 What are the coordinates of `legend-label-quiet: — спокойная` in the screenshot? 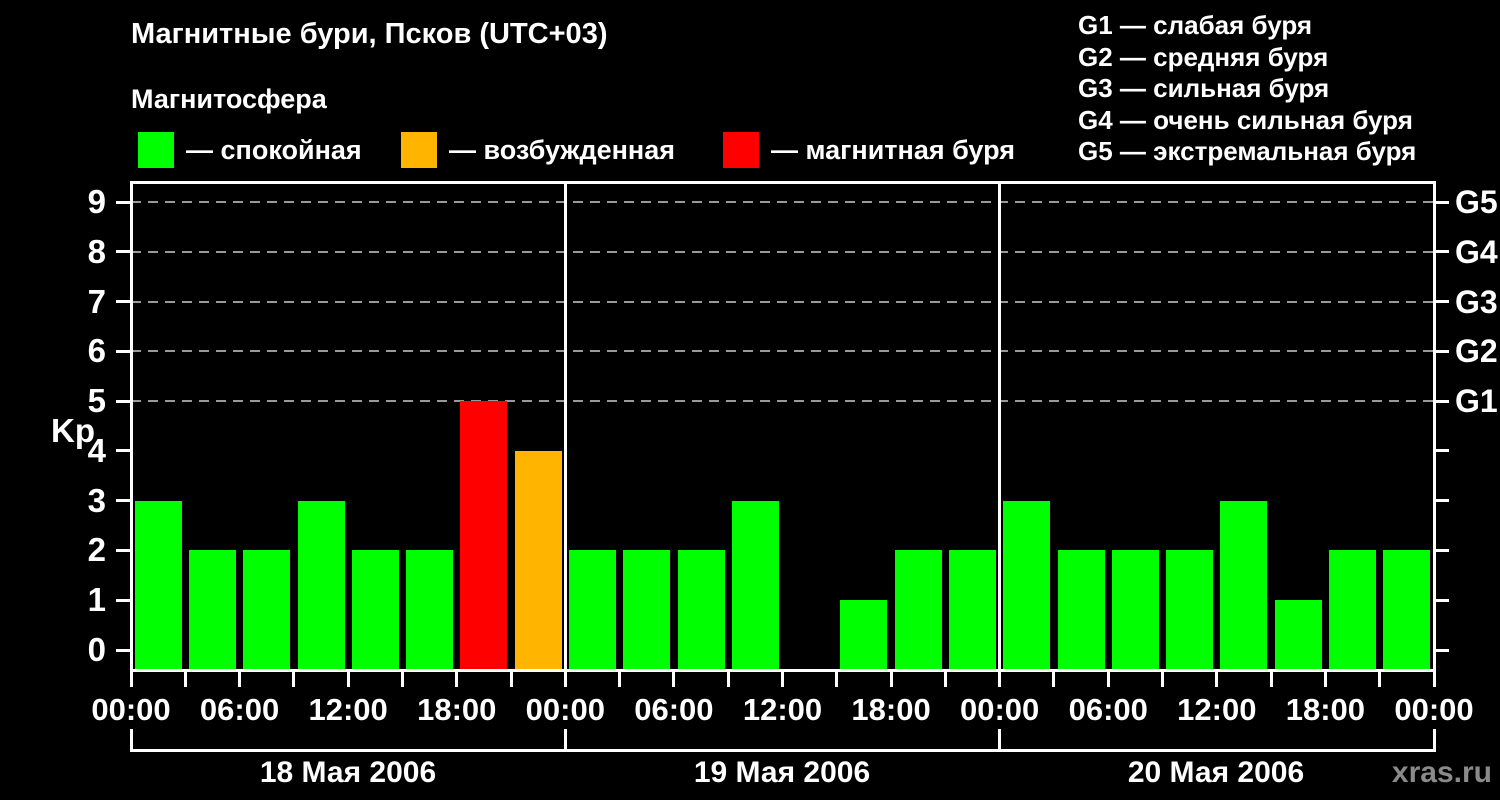 It's located at (274, 149).